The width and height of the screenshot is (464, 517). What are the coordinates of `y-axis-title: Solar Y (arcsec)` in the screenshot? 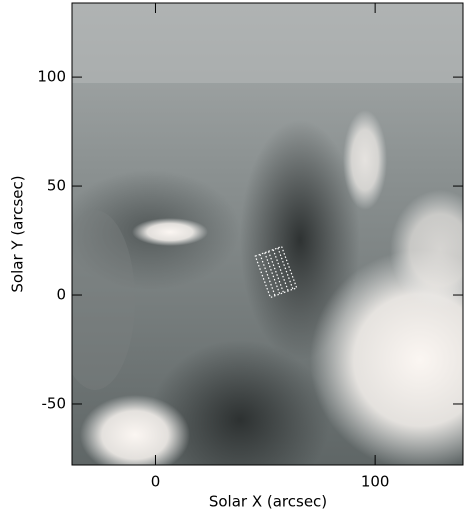 It's located at (18, 233).